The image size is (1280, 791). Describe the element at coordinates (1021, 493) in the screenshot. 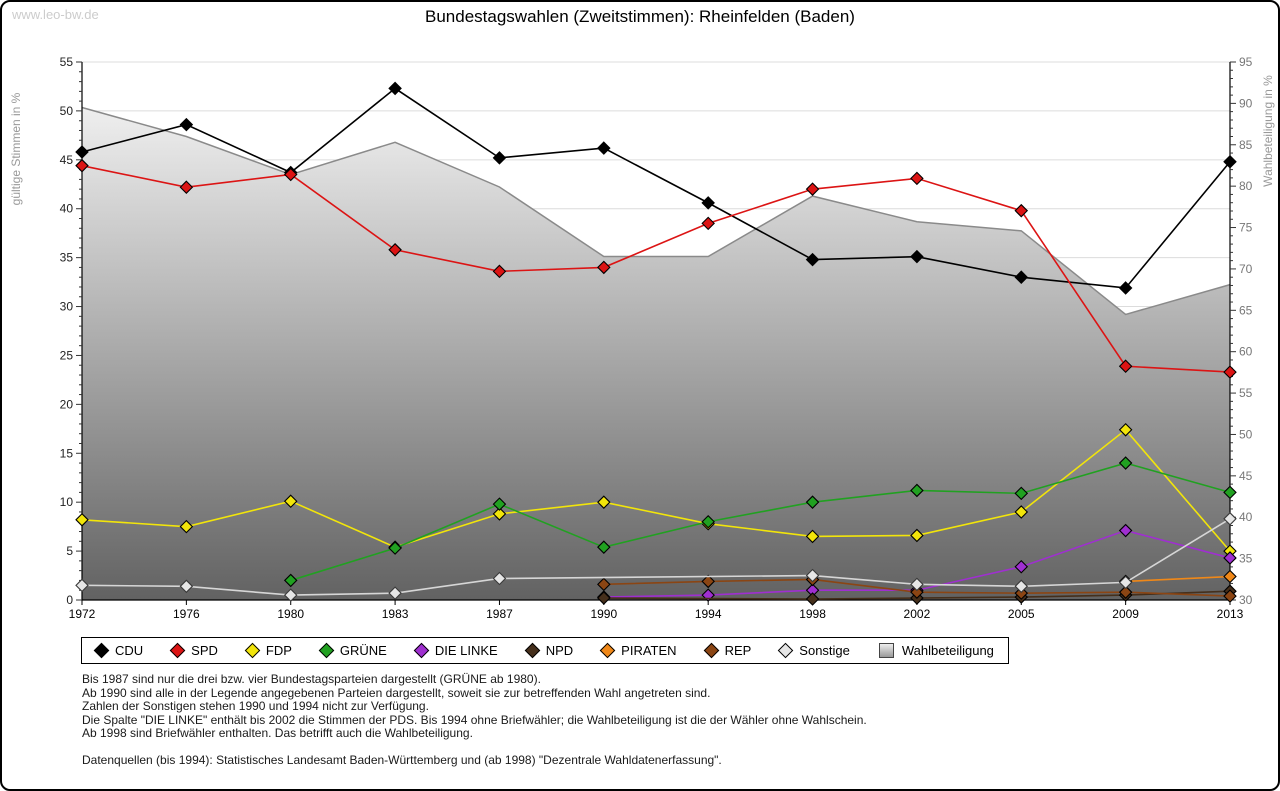

I see `data-point-grüne-2005` at that location.